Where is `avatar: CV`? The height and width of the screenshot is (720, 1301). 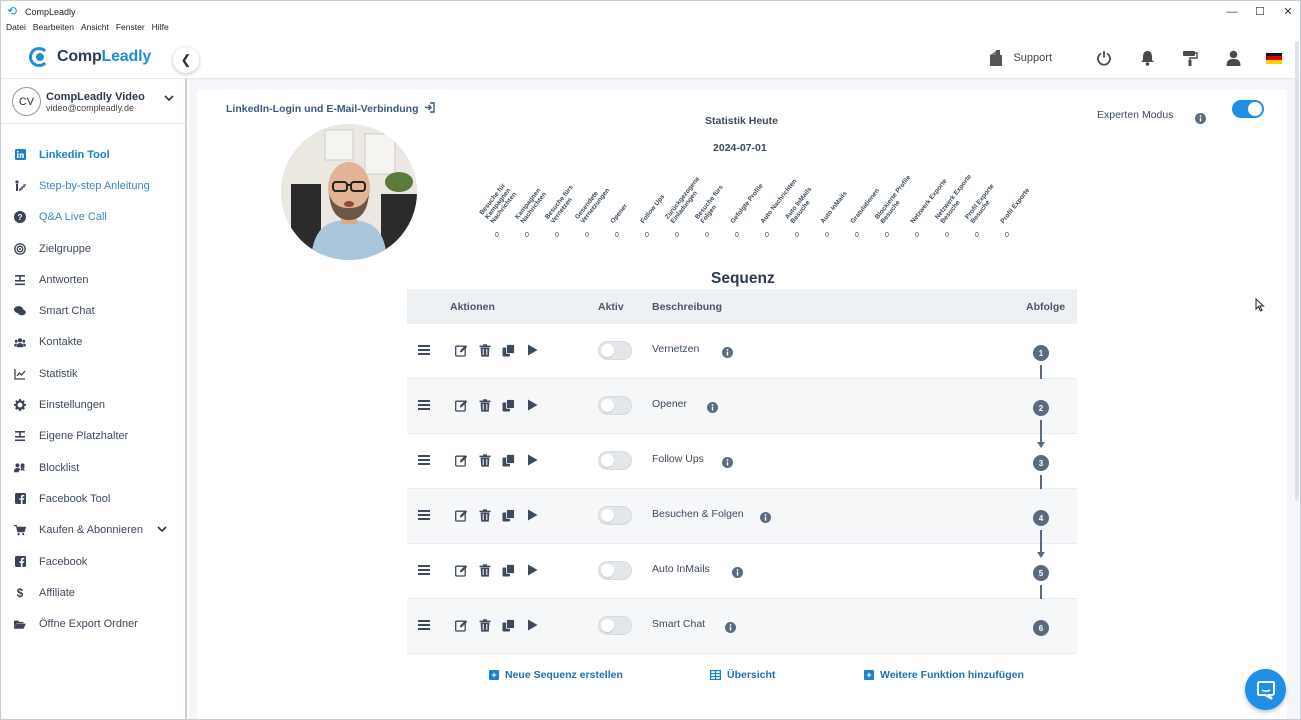 avatar: CV is located at coordinates (26, 101).